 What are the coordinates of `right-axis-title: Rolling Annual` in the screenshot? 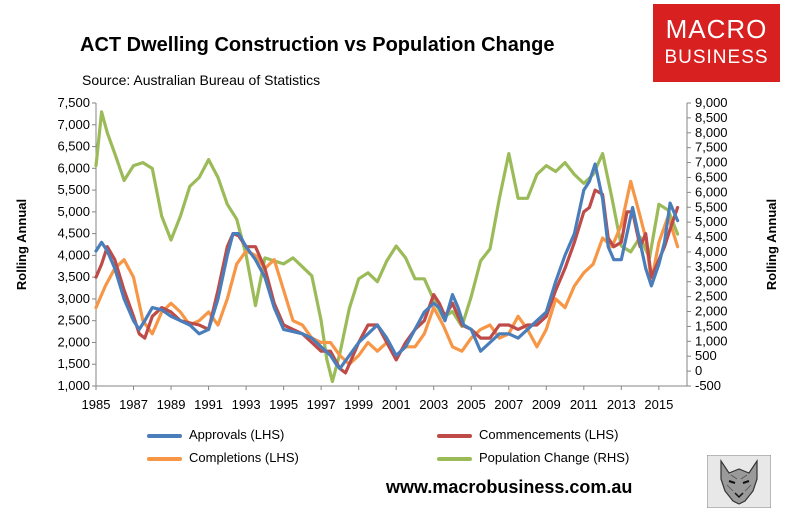 It's located at (771, 244).